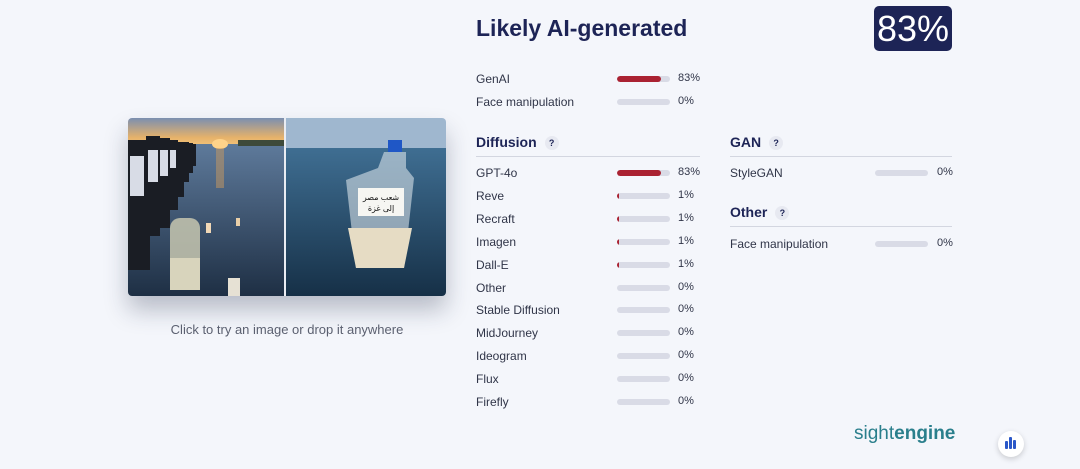 The height and width of the screenshot is (469, 1080). What do you see at coordinates (756, 173) in the screenshot?
I see `row-label: StyleGAN` at bounding box center [756, 173].